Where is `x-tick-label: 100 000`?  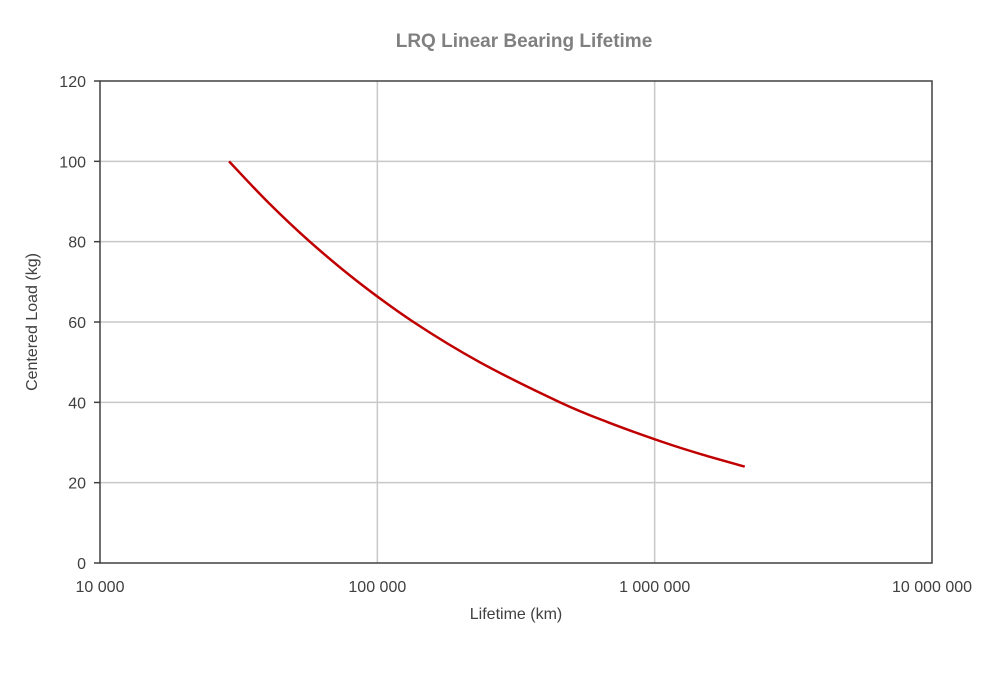 x-tick-label: 100 000 is located at coordinates (377, 587).